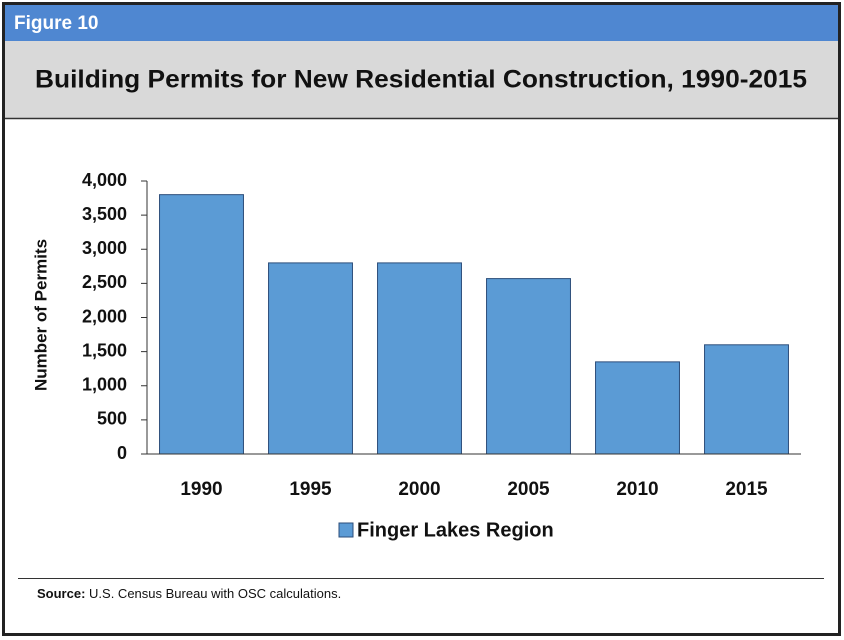  Describe the element at coordinates (637, 489) in the screenshot. I see `x-tick-label: 2010` at that location.